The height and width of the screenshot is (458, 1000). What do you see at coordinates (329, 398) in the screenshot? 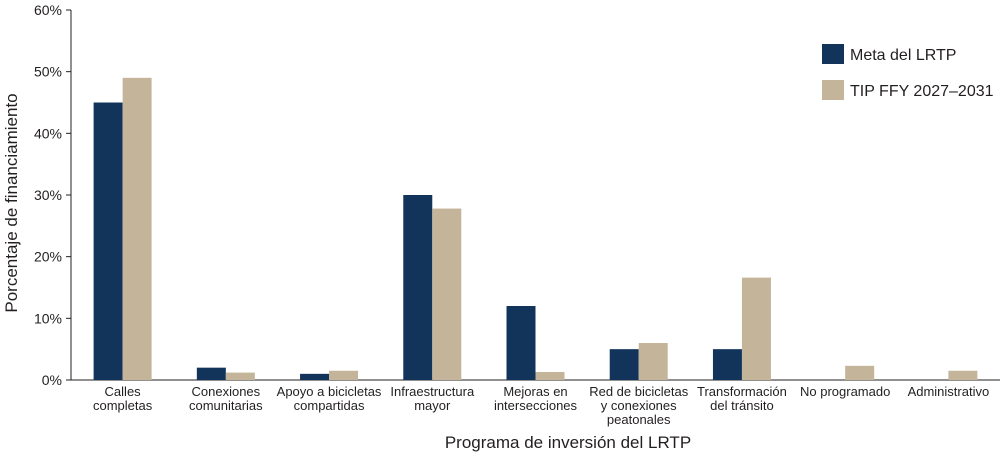
I see `x-tick-label: Apoyo a bicicletas compartidas` at bounding box center [329, 398].